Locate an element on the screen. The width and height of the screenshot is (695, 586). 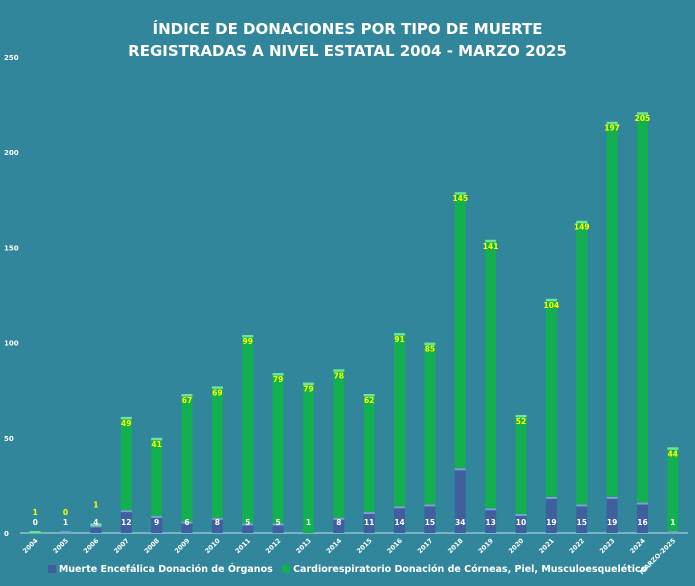
y-tick-label: 50 is located at coordinates (9, 439).